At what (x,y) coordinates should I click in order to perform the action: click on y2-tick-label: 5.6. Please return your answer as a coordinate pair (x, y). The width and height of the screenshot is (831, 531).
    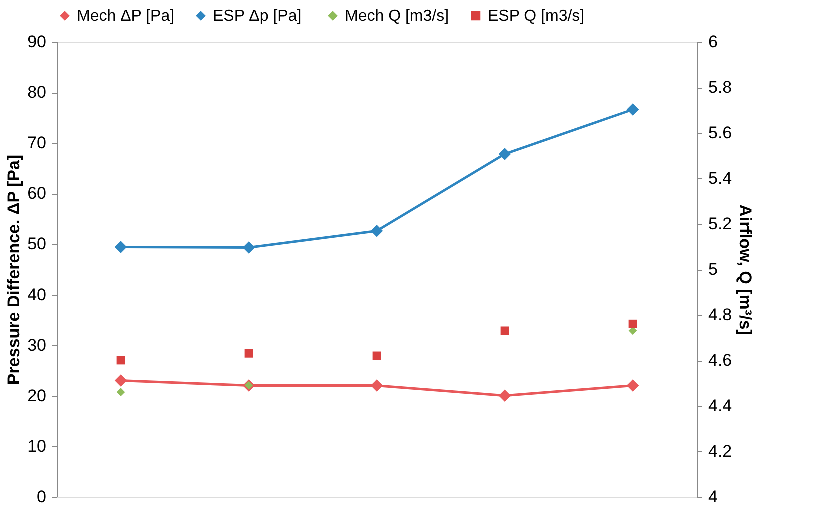
    Looking at the image, I should click on (720, 133).